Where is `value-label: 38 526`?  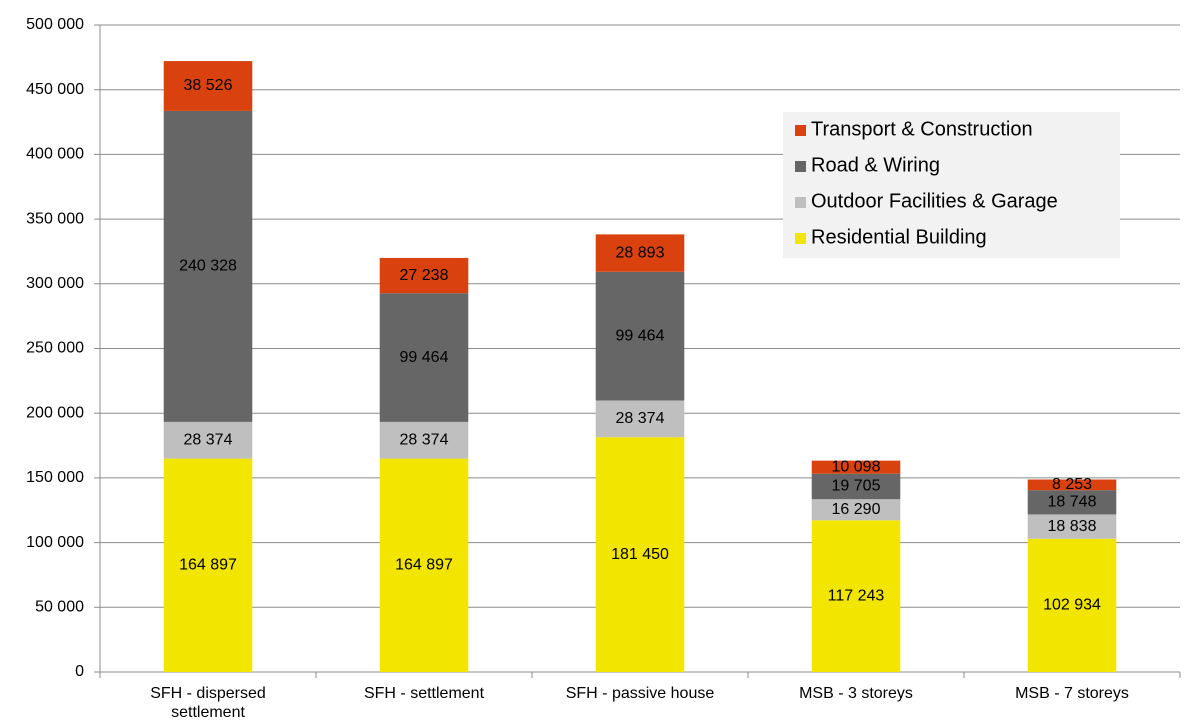
value-label: 38 526 is located at coordinates (208, 85).